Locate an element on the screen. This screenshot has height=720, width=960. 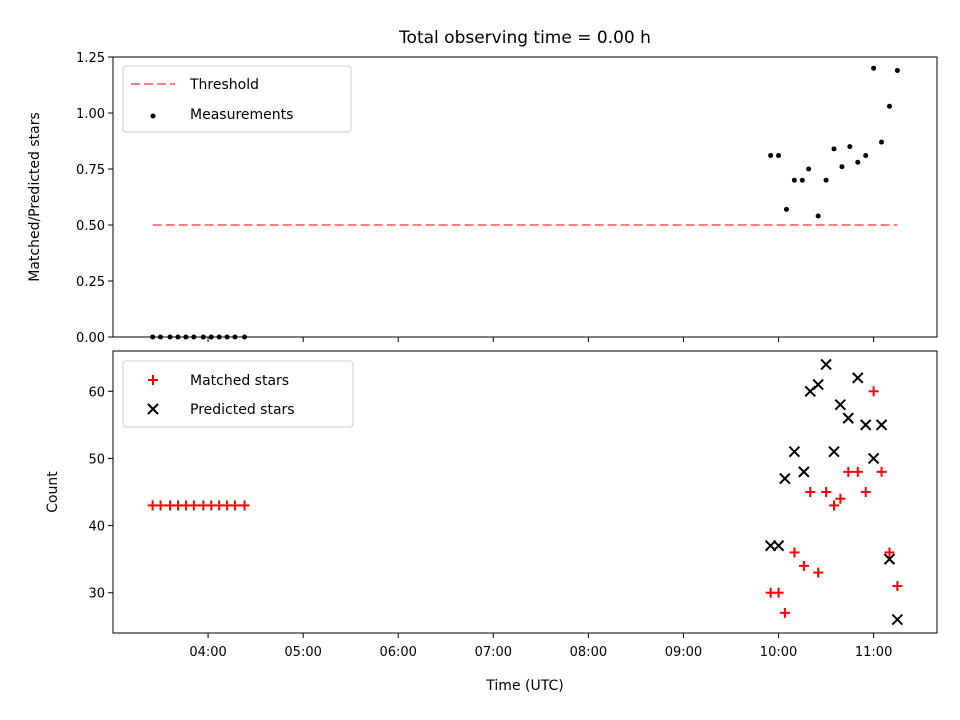
top-legend-box is located at coordinates (237, 99).